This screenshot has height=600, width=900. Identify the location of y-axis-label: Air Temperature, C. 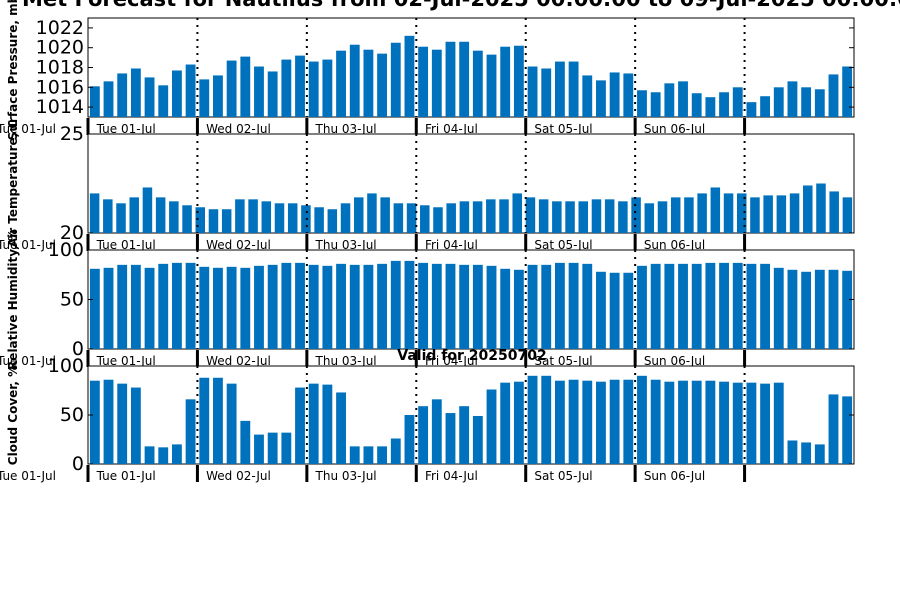
(13, 184).